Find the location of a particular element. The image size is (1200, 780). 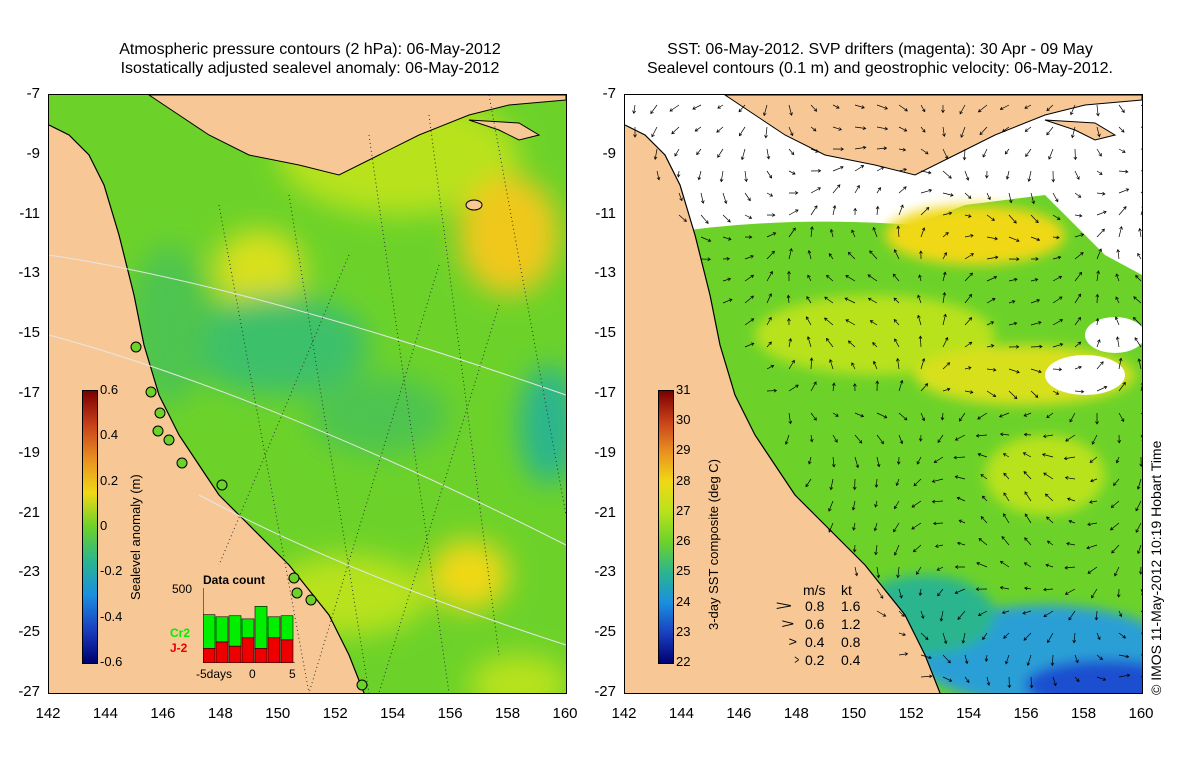

y-axis-label: -21 is located at coordinates (29, 512).